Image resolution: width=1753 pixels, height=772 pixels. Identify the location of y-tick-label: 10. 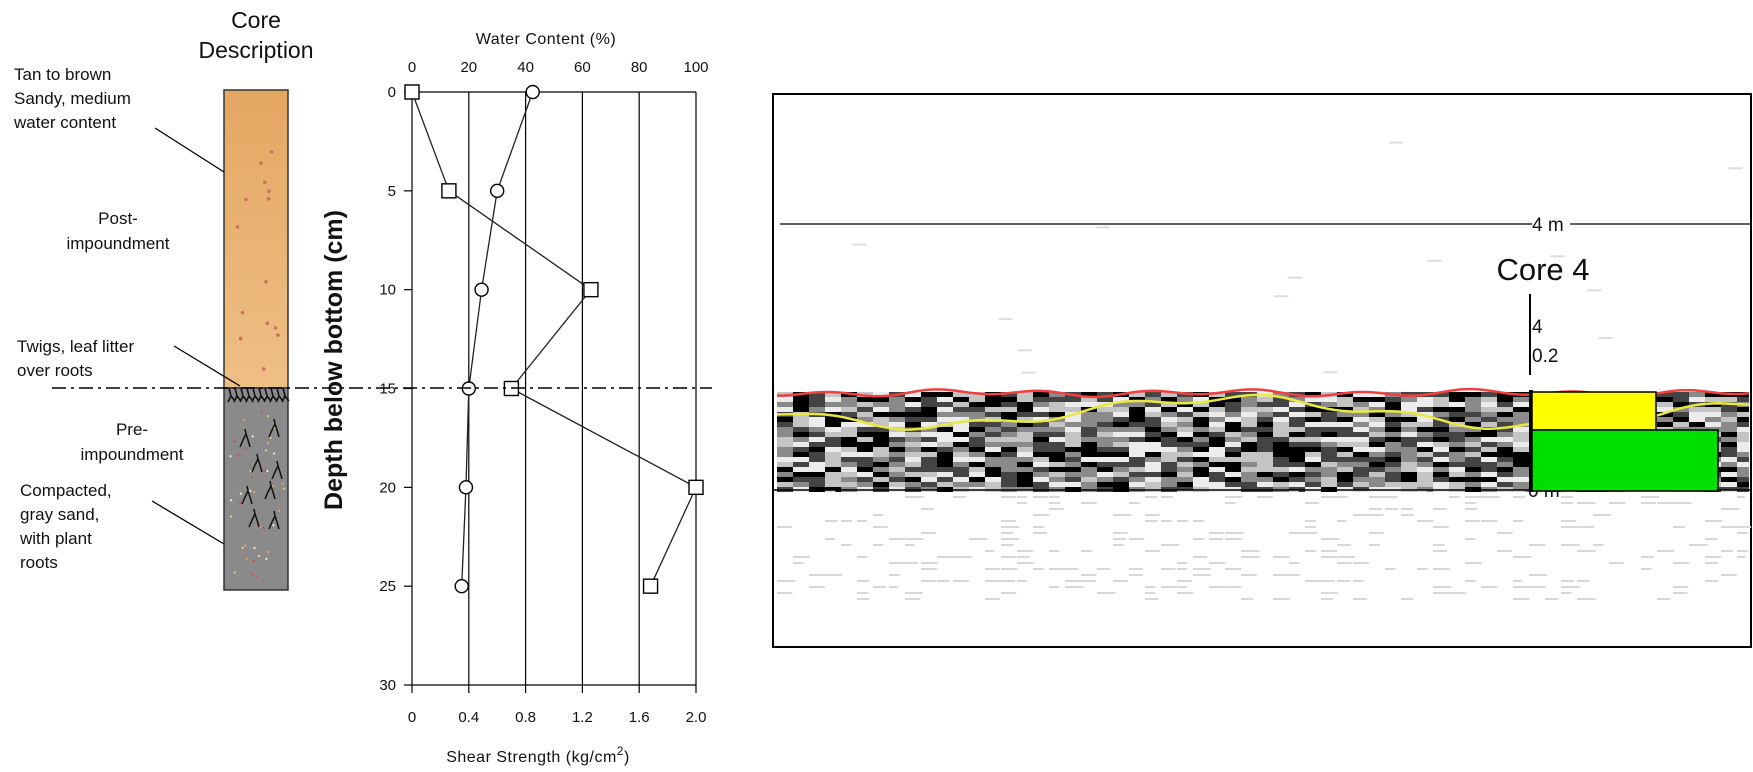
(387, 290).